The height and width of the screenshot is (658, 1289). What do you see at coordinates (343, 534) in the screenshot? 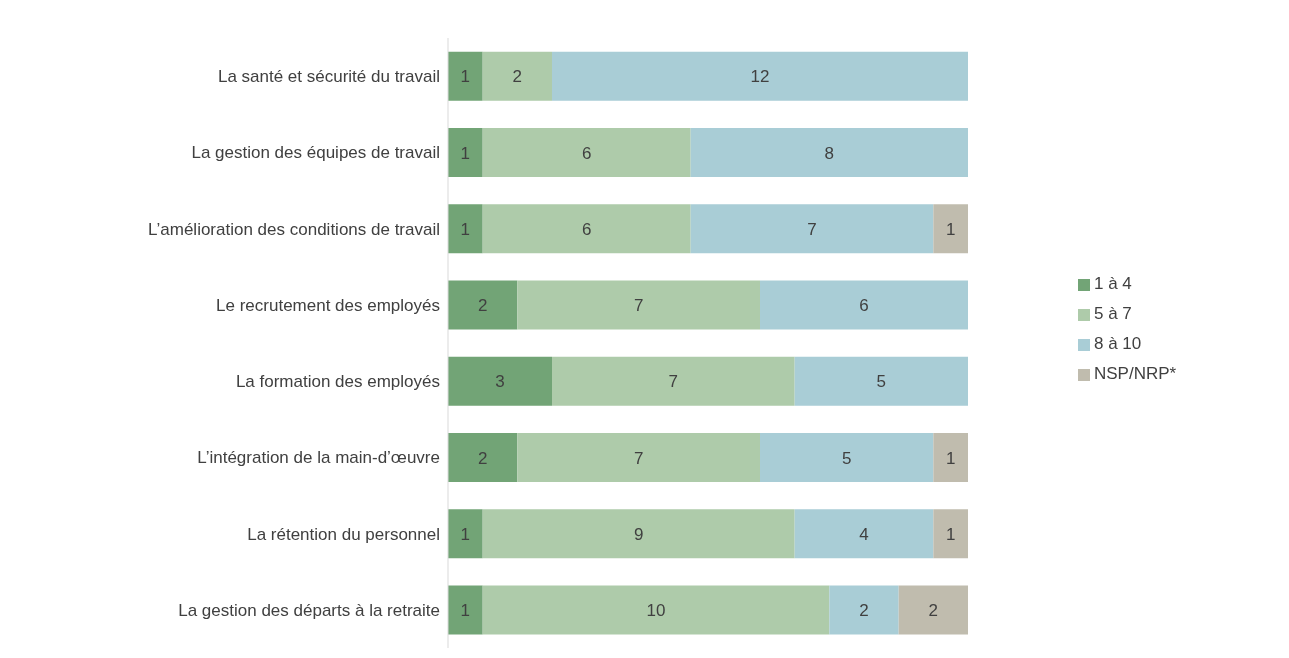
I see `y-tick-label: La rétention du personnel` at bounding box center [343, 534].